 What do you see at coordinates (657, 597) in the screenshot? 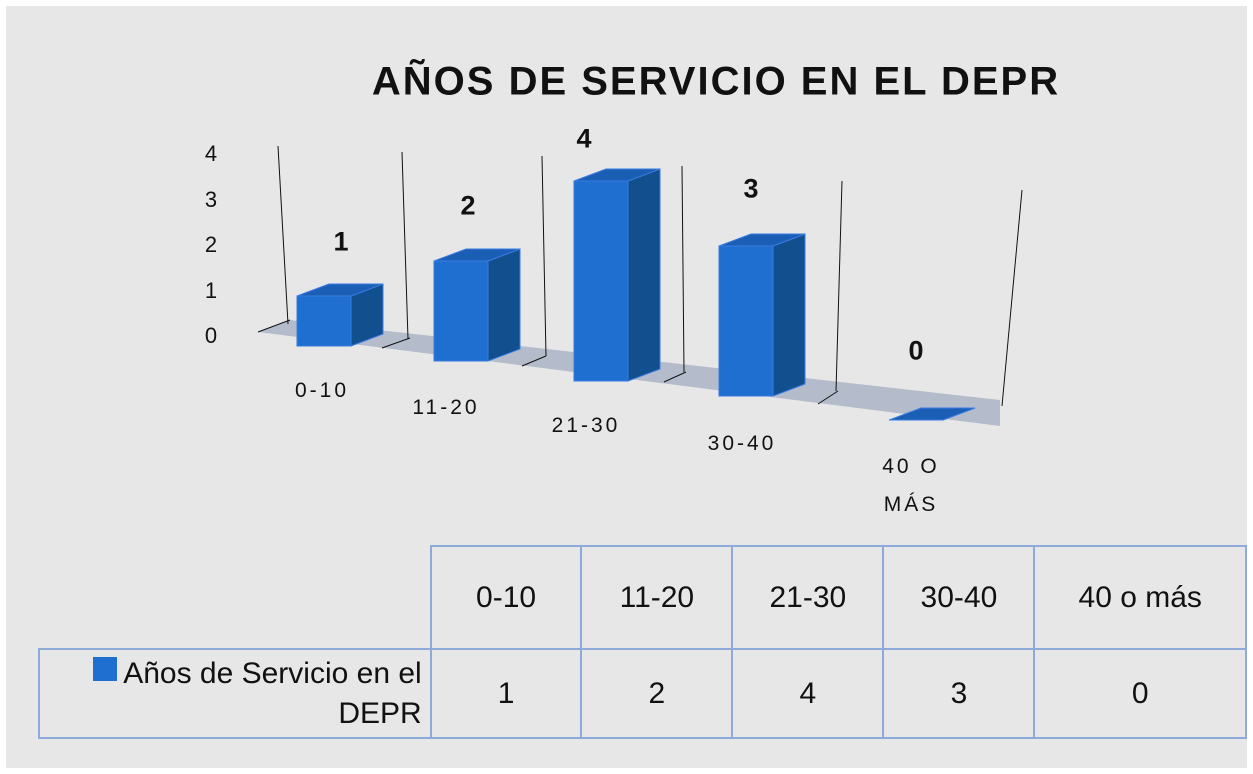
I see `table-header: 11-20` at bounding box center [657, 597].